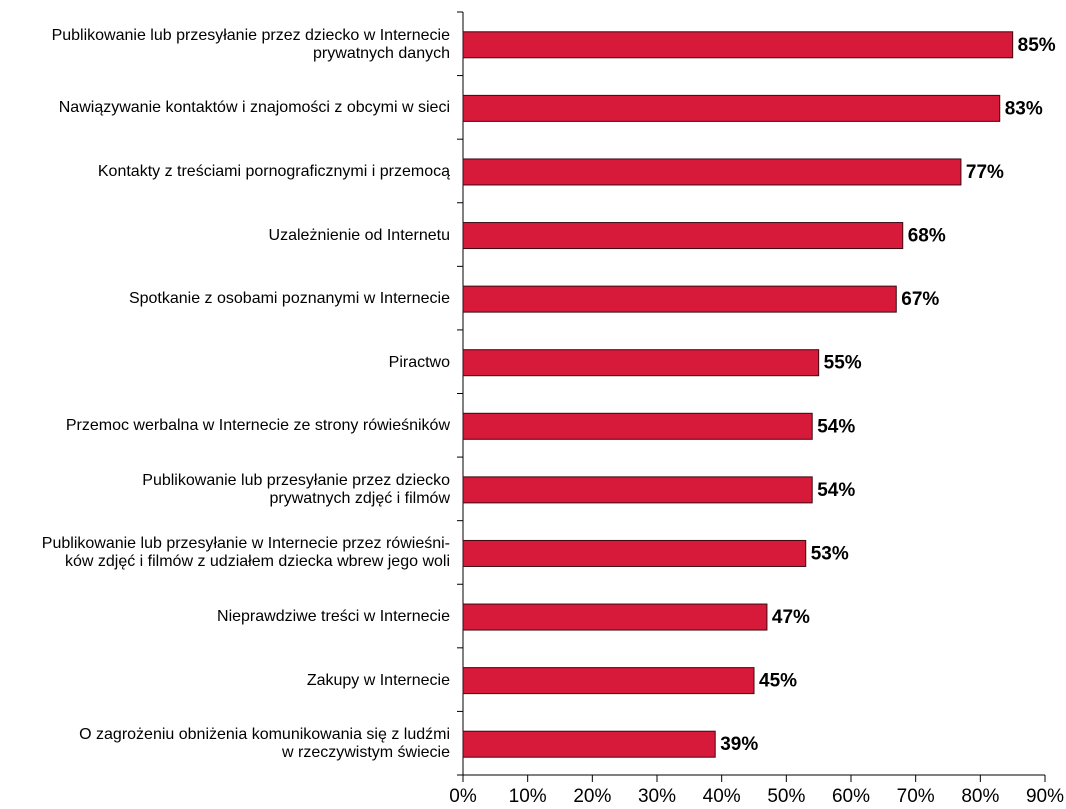  What do you see at coordinates (419, 362) in the screenshot?
I see `category-label: Piractwo` at bounding box center [419, 362].